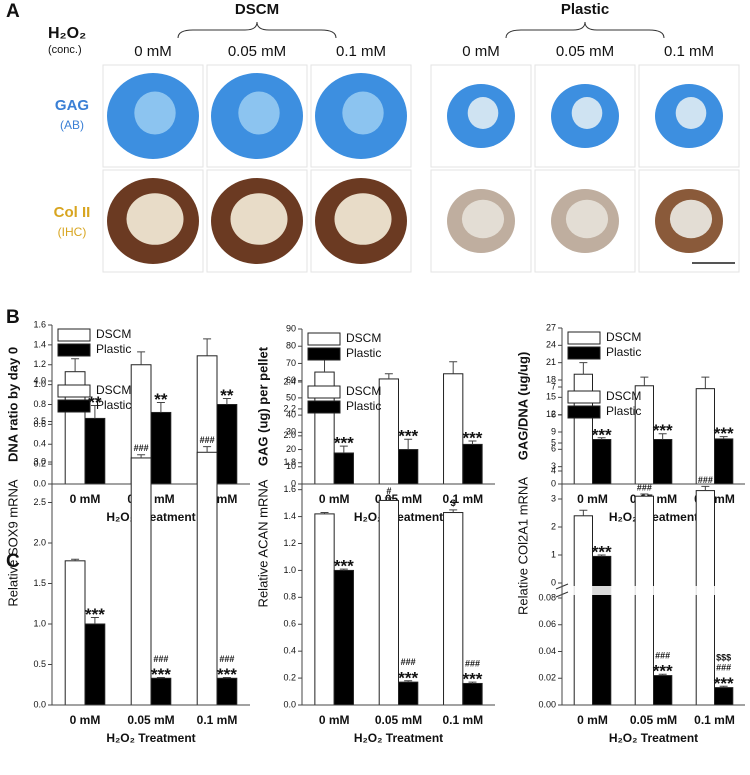  Describe the element at coordinates (39, 324) in the screenshot. I see `y-tick-label: 1.6` at that location.